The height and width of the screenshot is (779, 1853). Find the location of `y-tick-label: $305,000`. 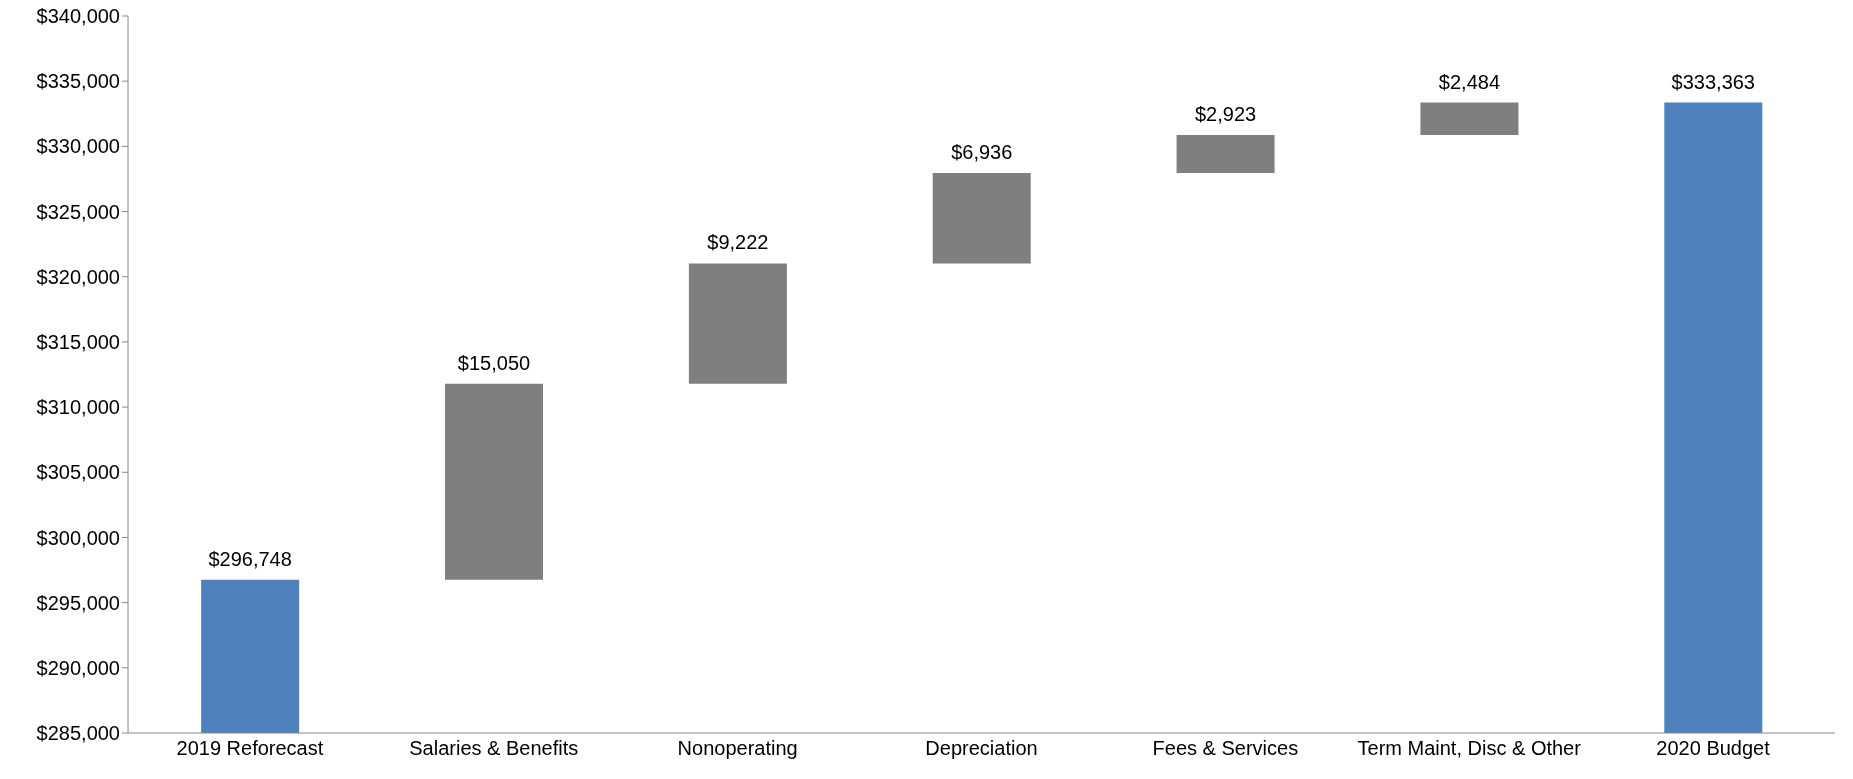

y-tick-label: $305,000 is located at coordinates (78, 472).